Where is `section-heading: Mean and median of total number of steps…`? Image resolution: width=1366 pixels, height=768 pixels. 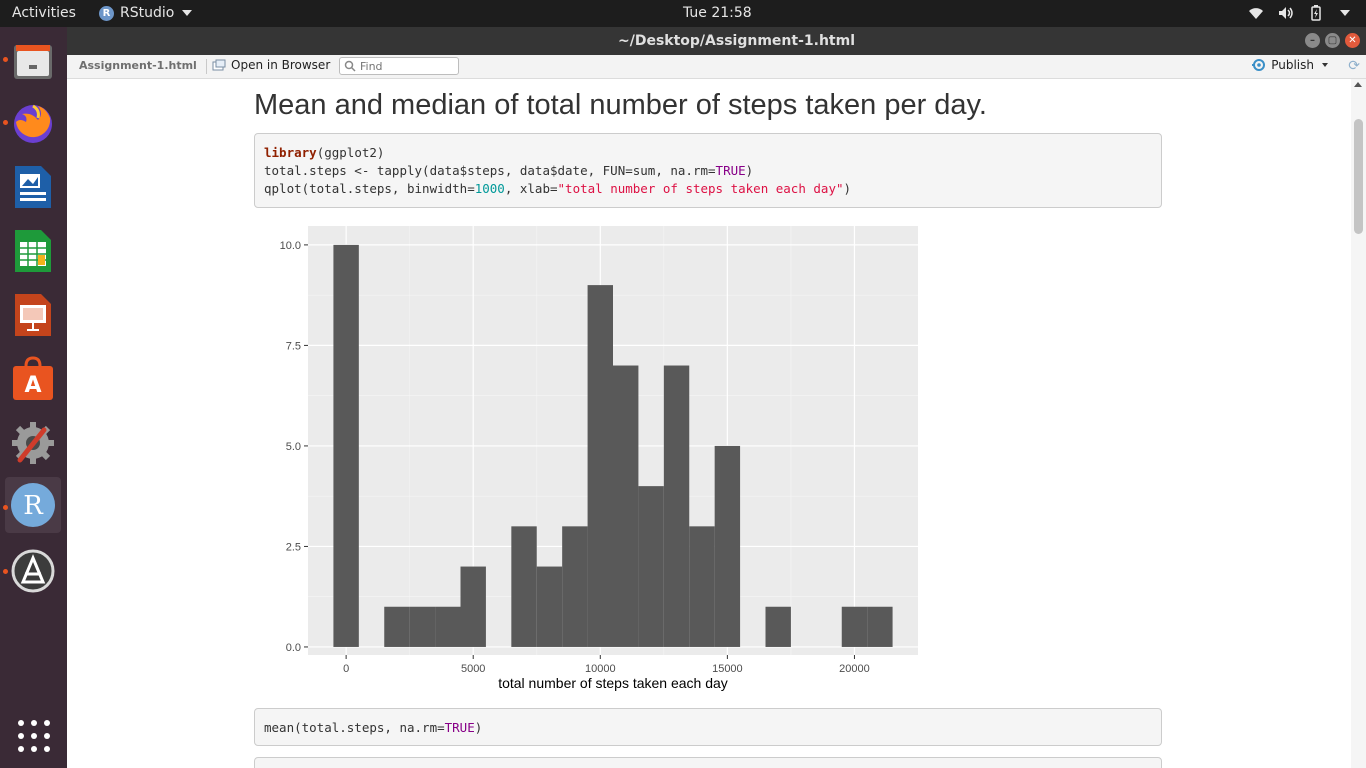 section-heading: Mean and median of total number of steps… is located at coordinates (620, 105).